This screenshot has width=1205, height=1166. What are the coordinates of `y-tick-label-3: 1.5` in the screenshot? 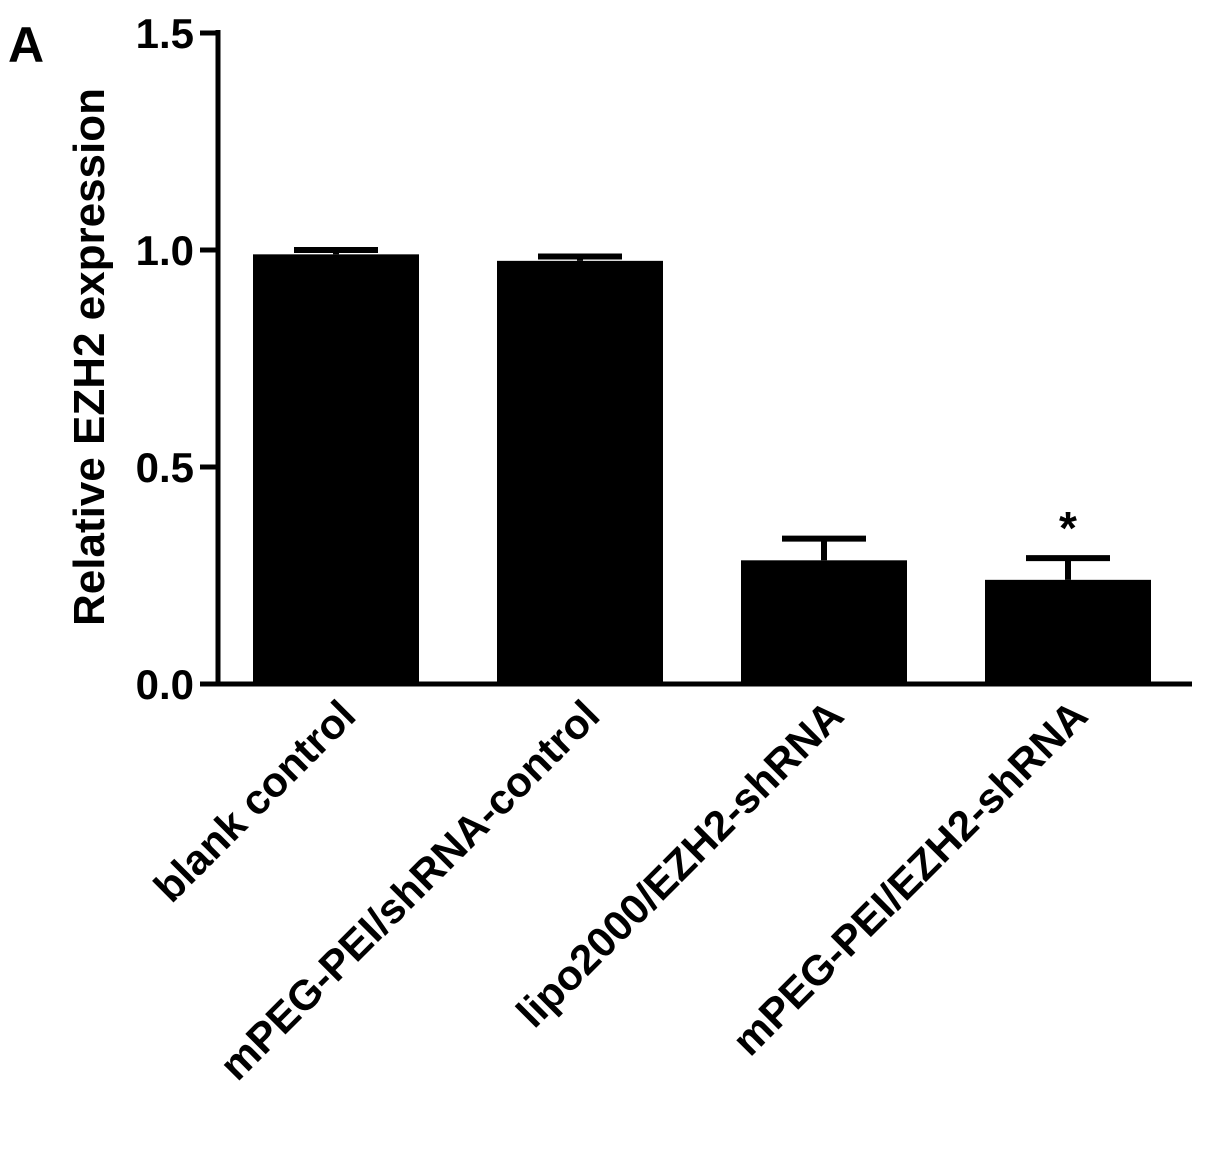 It's located at (165, 33).